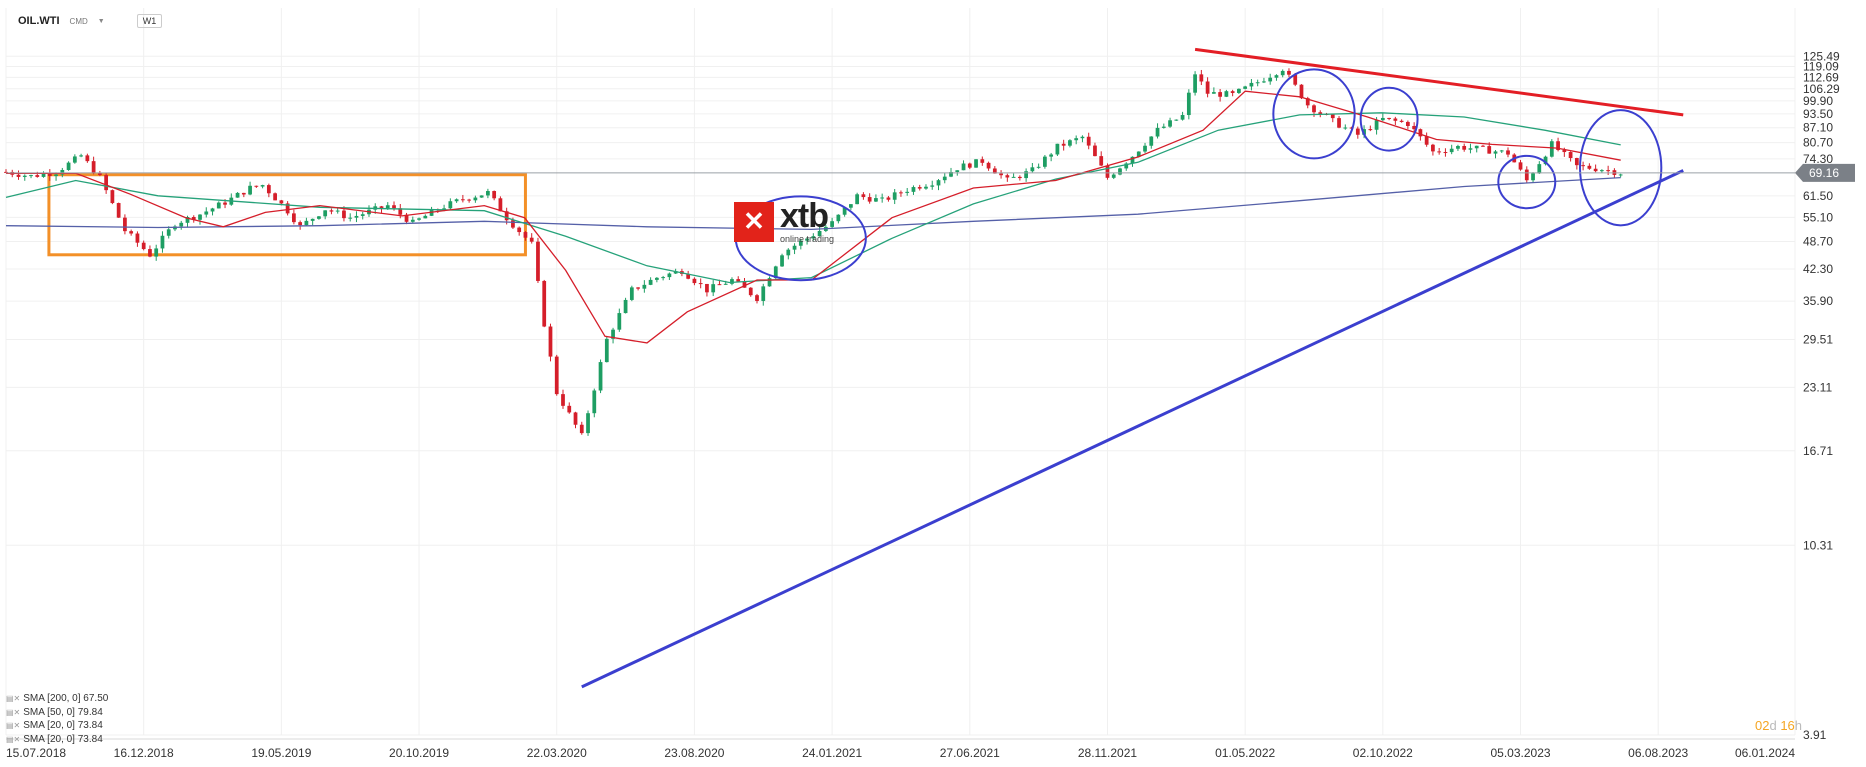  What do you see at coordinates (57, 740) in the screenshot?
I see `legend-item-sma20-b: ▤✕ SMA [20, 0] 73.84` at bounding box center [57, 740].